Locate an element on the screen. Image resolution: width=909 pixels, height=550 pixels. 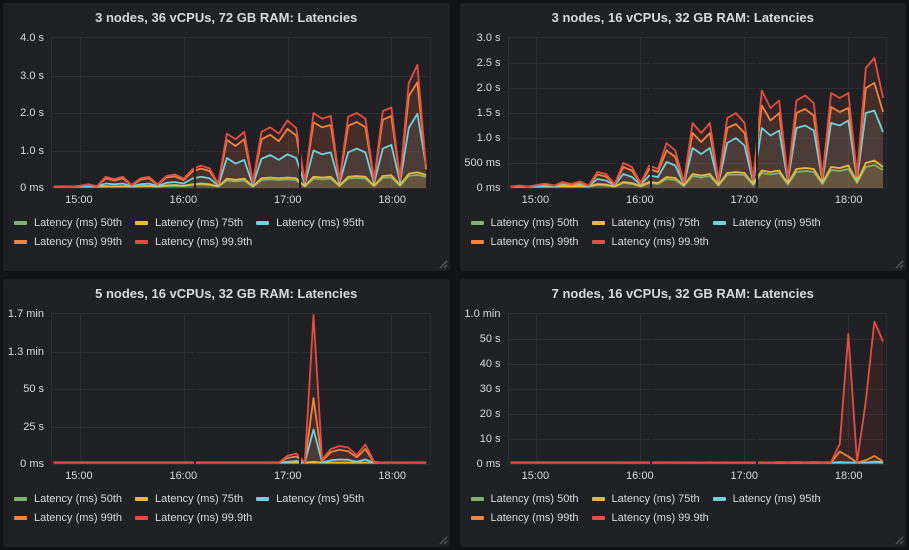
y-tick-label: 2.0 s is located at coordinates (488, 88).